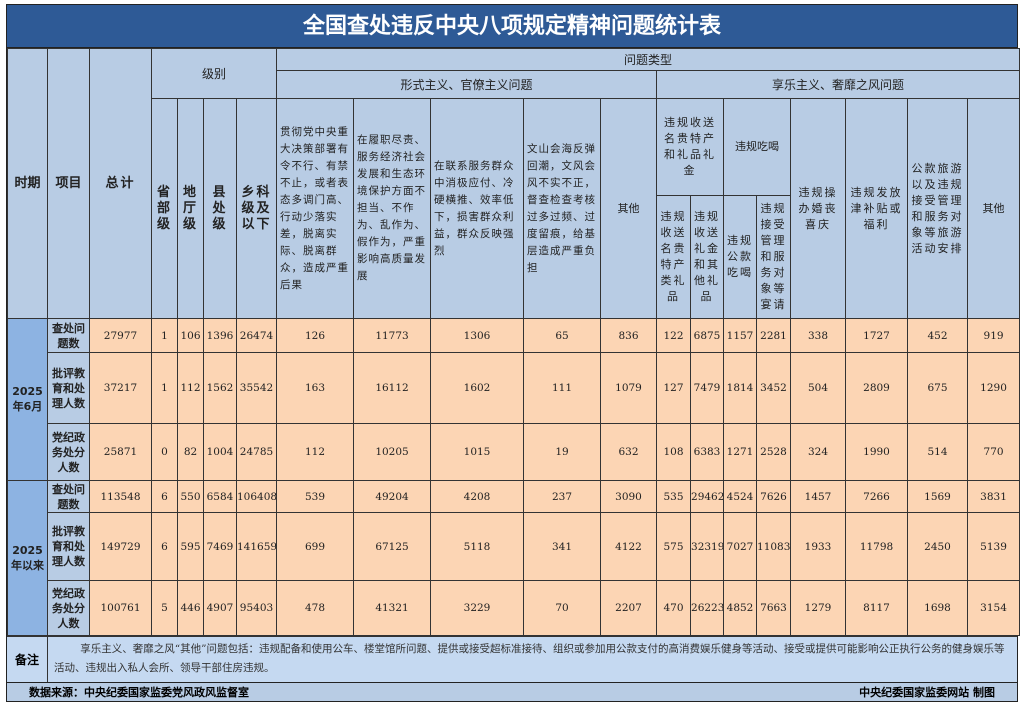 This screenshot has height=705, width=1024. Describe the element at coordinates (994, 496) in the screenshot. I see `value-cell: 3831` at that location.